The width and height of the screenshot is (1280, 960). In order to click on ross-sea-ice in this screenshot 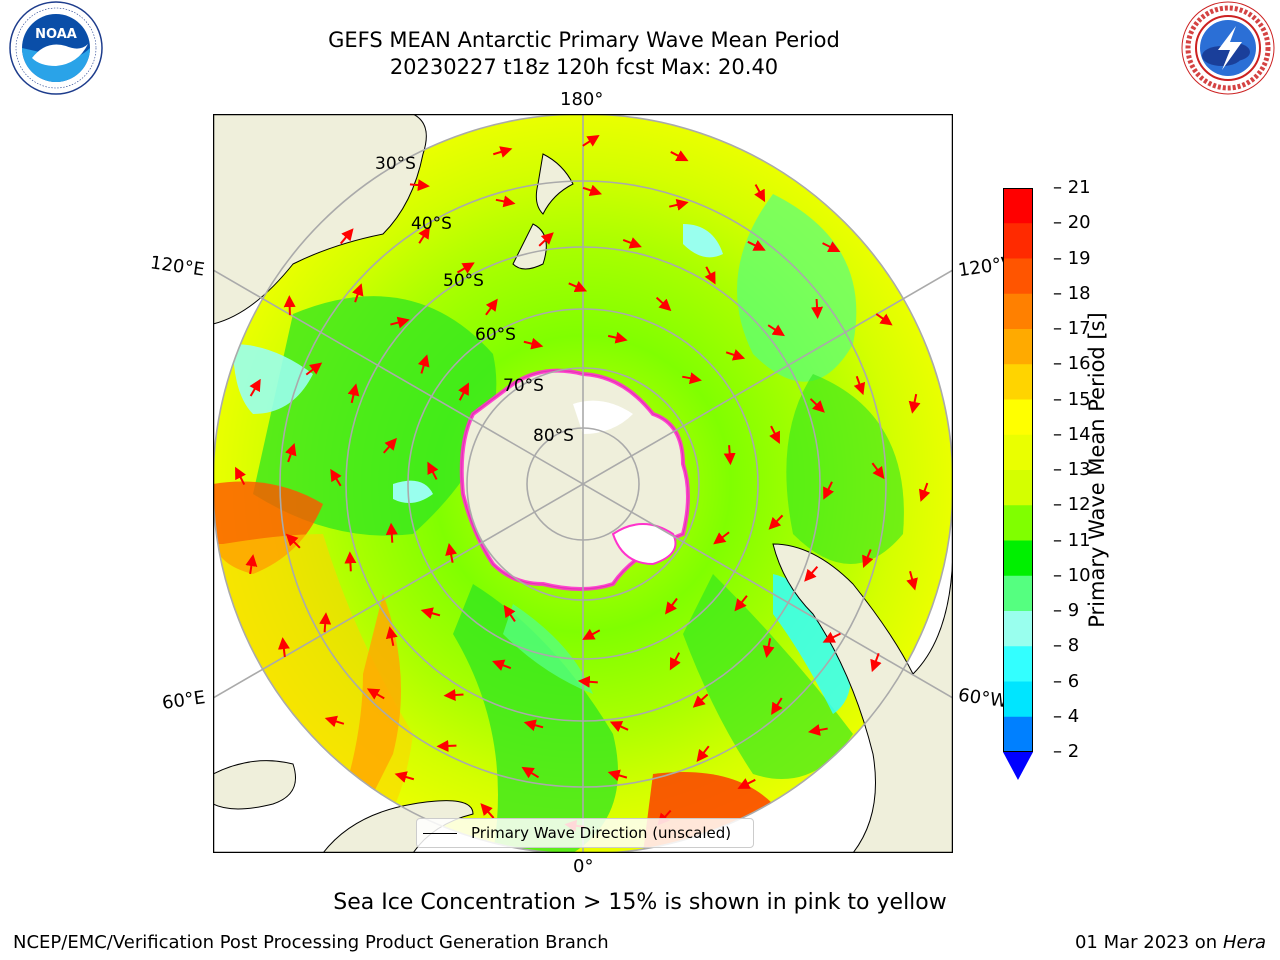, I will do `click(603, 417)`.